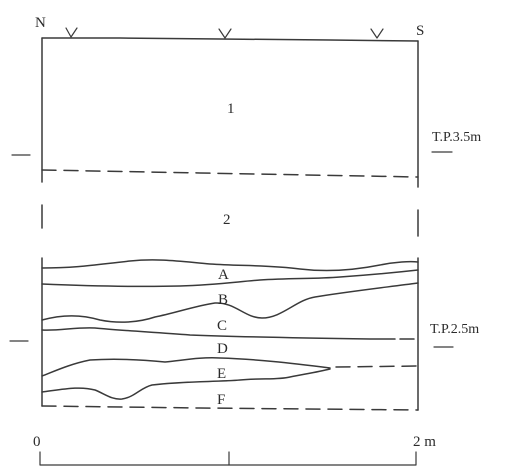 The height and width of the screenshot is (471, 506). Describe the element at coordinates (230, 408) in the screenshot. I see `section-bottom-line` at that location.